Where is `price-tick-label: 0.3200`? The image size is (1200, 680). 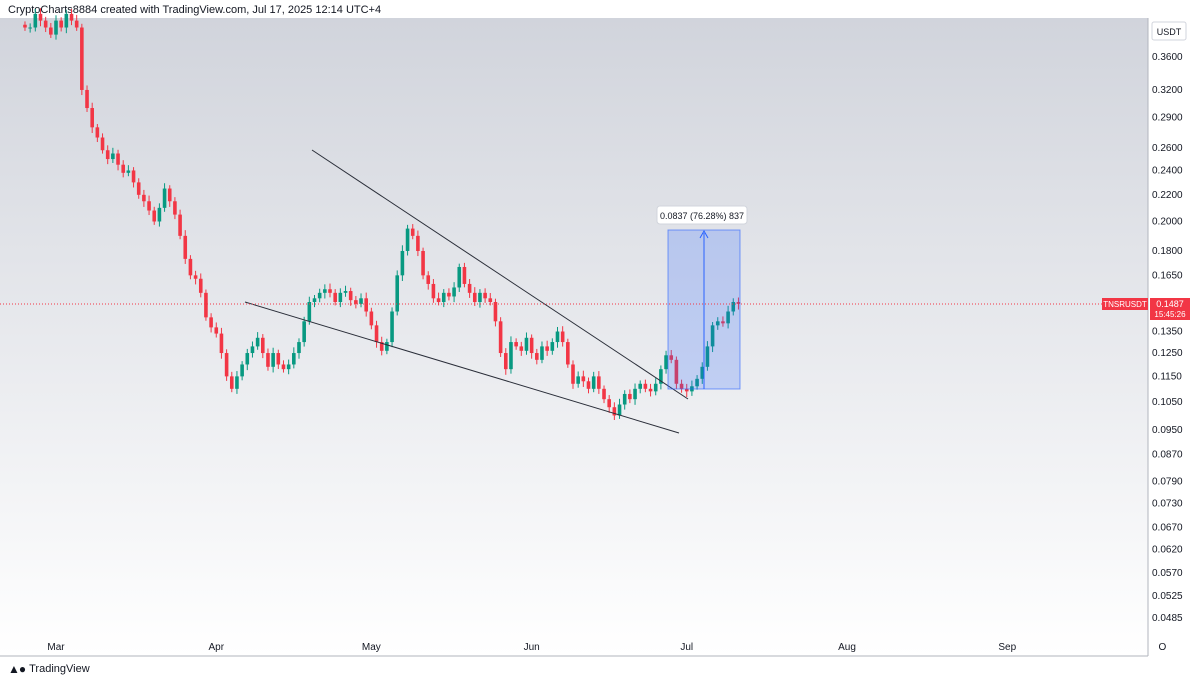 price-tick-label: 0.3200 is located at coordinates (1167, 90).